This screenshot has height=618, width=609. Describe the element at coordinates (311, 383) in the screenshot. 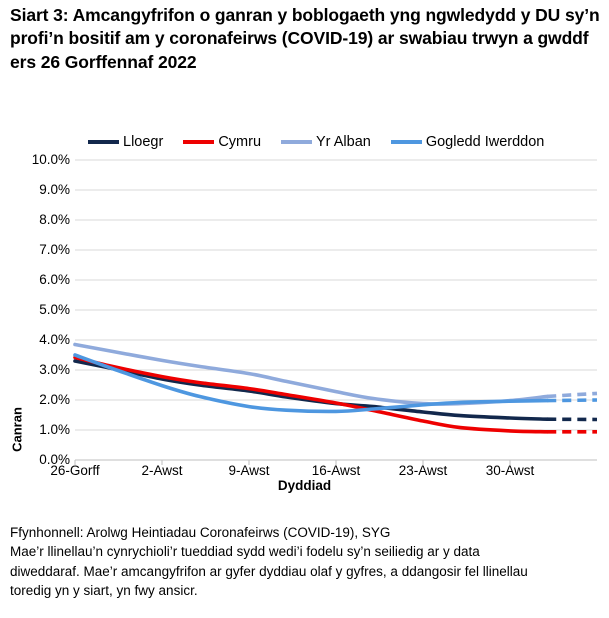

I see `series-line-gogledd-iwerddon` at that location.